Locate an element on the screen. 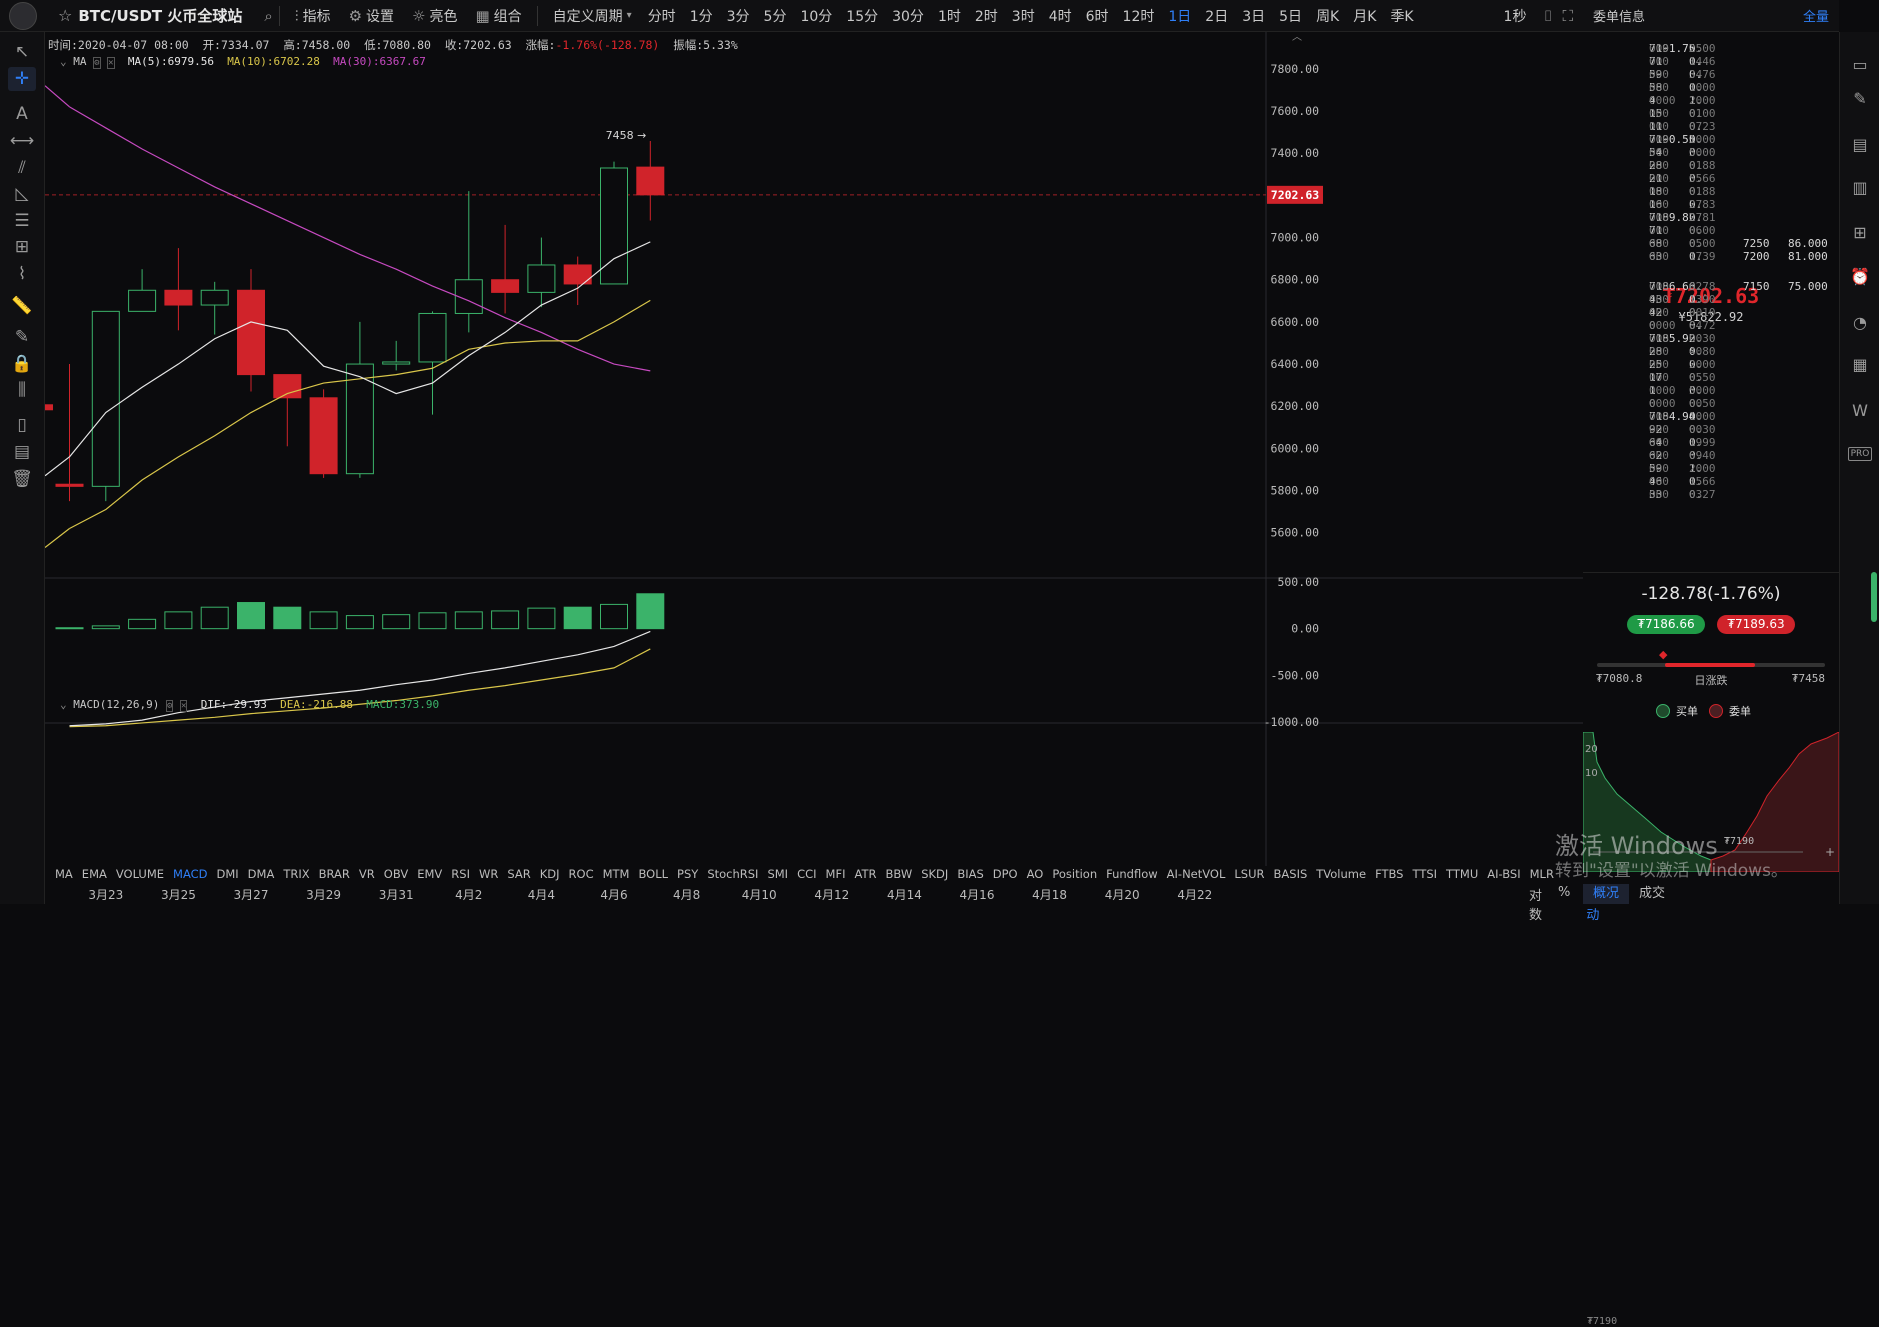  best-ask-pill: ₮7189.63 is located at coordinates (1756, 624).